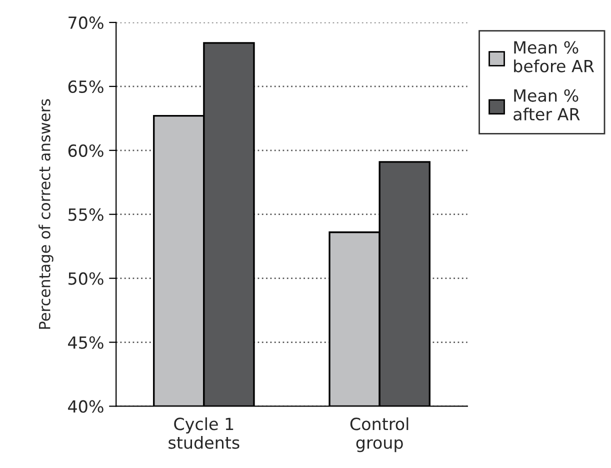 The image size is (611, 468). Describe the element at coordinates (46, 214) in the screenshot. I see `y-axis-title: Percentage of correct answers` at that location.